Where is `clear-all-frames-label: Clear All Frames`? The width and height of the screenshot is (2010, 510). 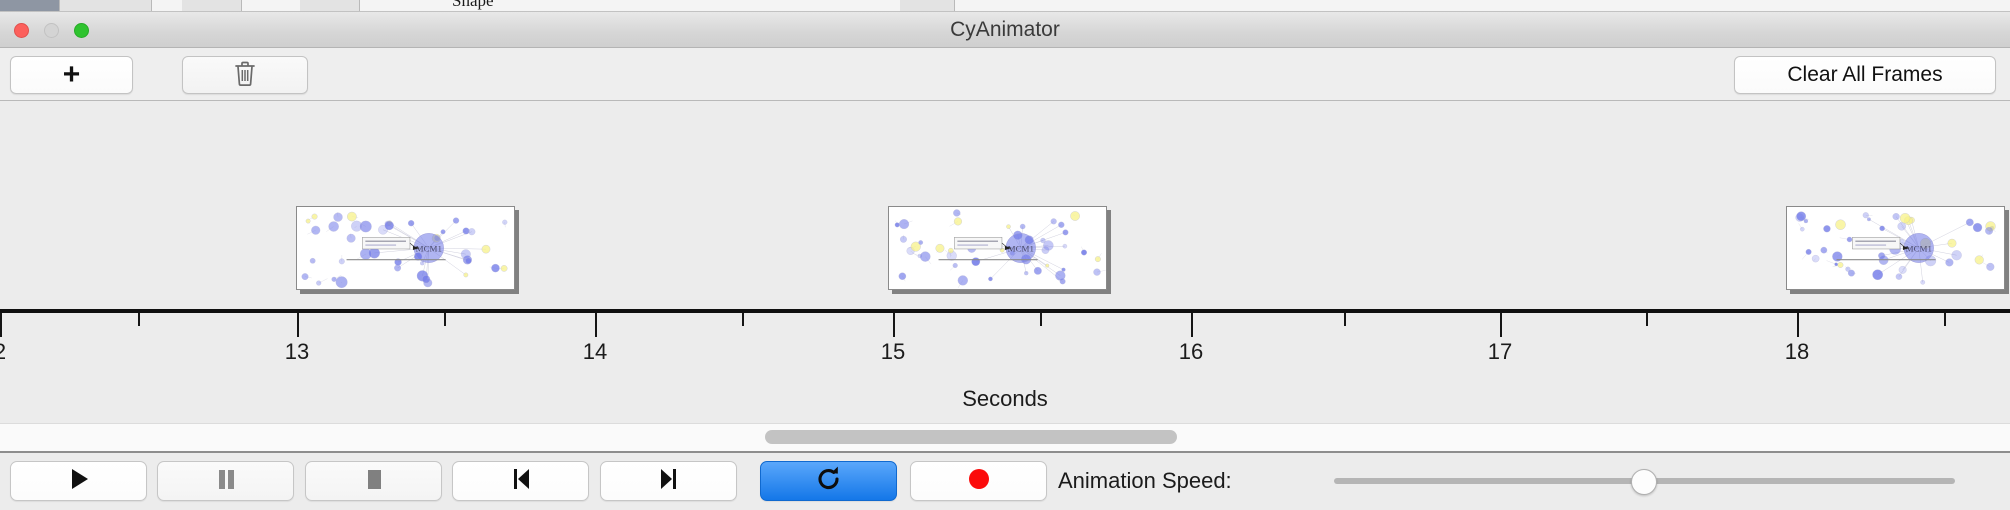
clear-all-frames-label: Clear All Frames is located at coordinates (1865, 74).